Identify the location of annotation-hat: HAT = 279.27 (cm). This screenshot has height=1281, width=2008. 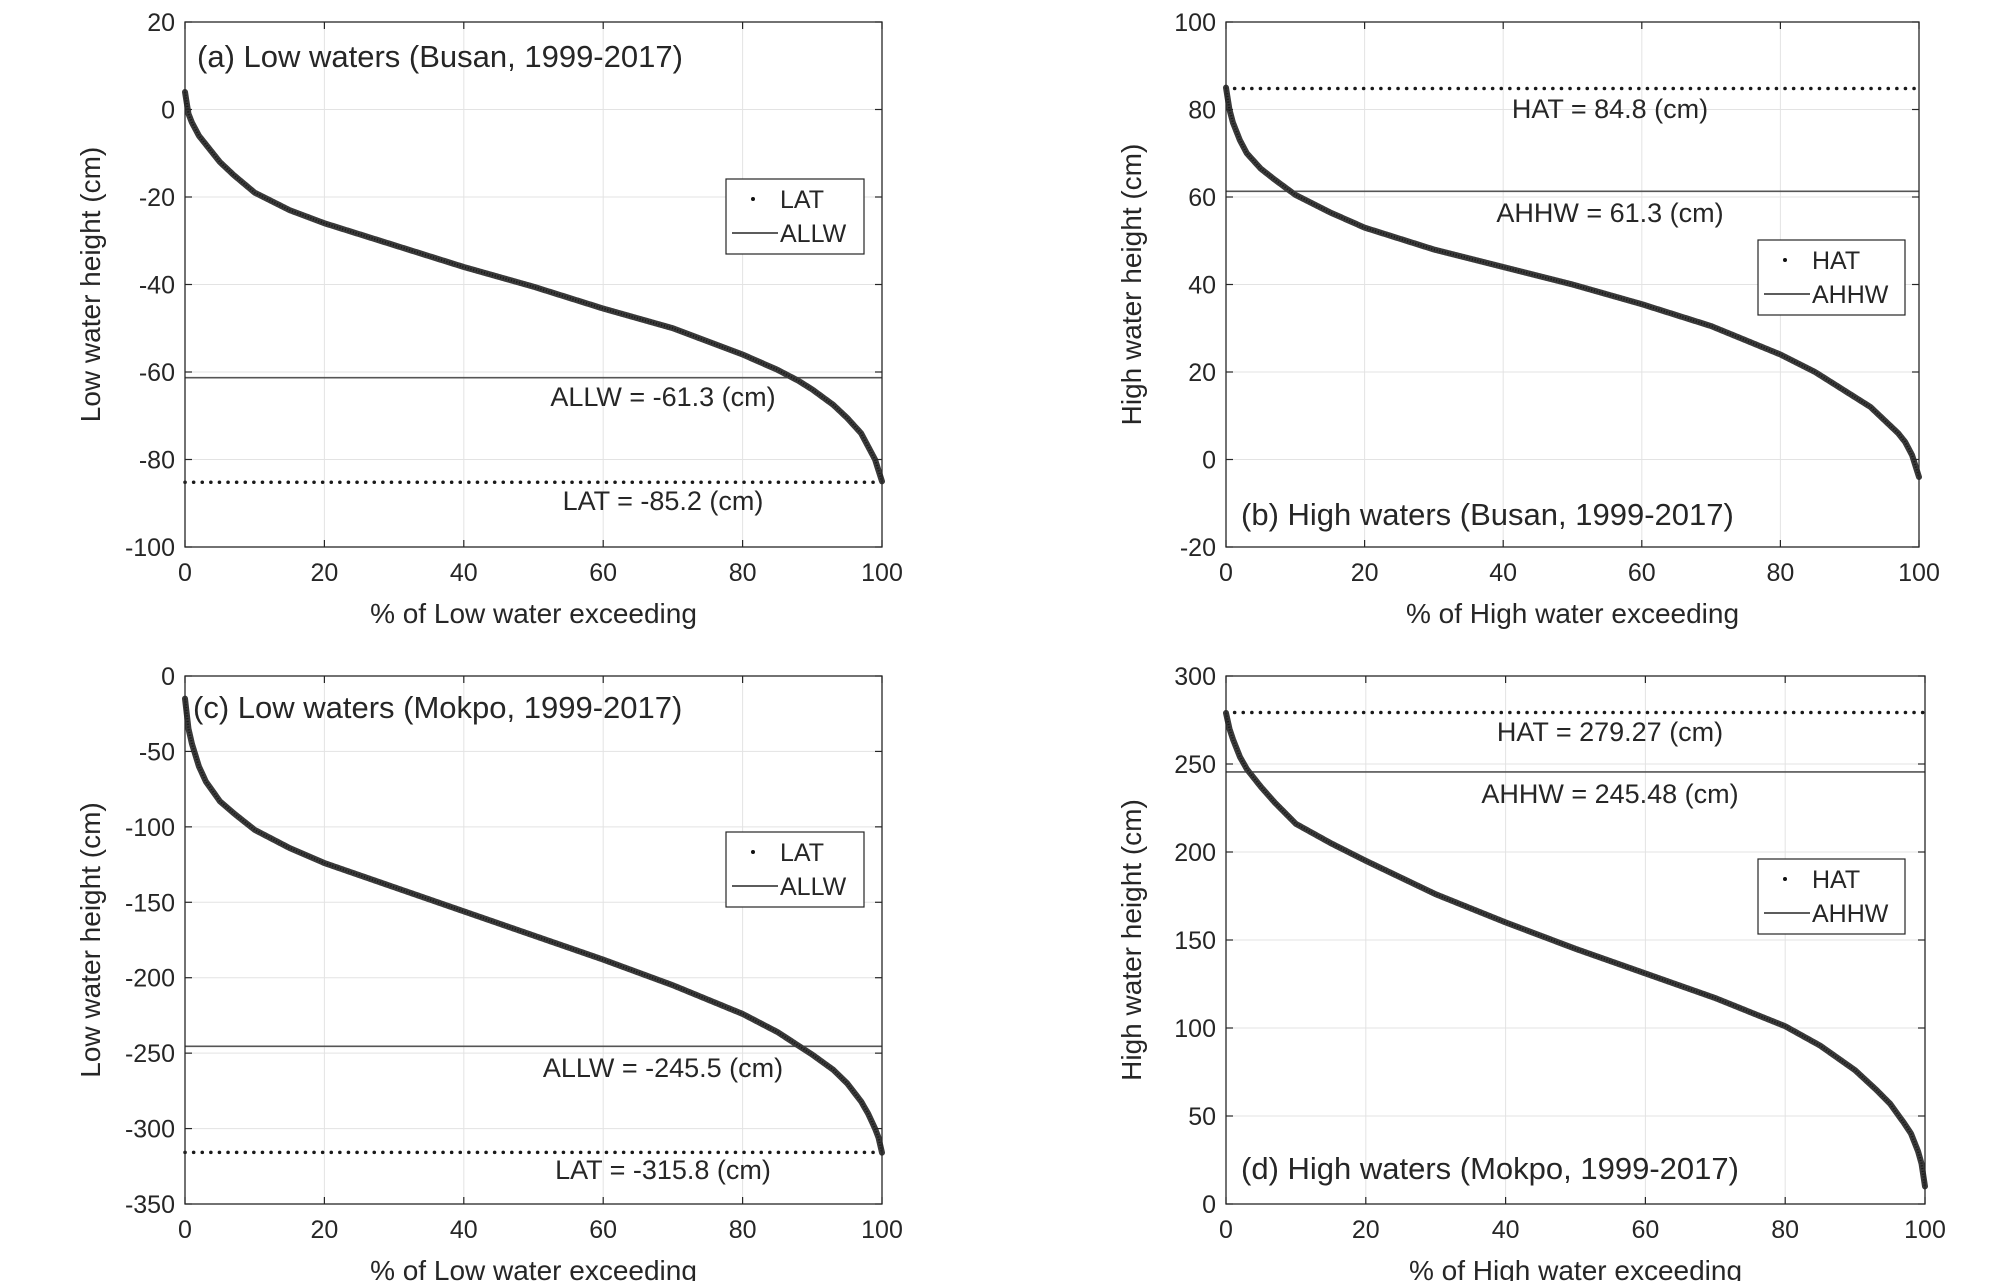
(1610, 732).